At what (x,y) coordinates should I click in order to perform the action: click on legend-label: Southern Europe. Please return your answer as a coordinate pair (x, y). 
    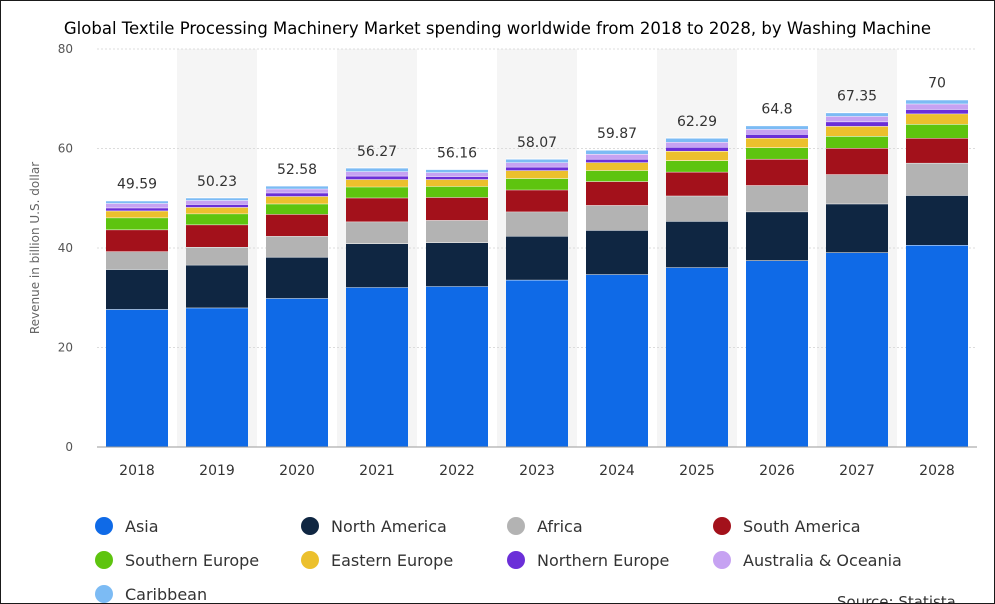
    Looking at the image, I should click on (192, 560).